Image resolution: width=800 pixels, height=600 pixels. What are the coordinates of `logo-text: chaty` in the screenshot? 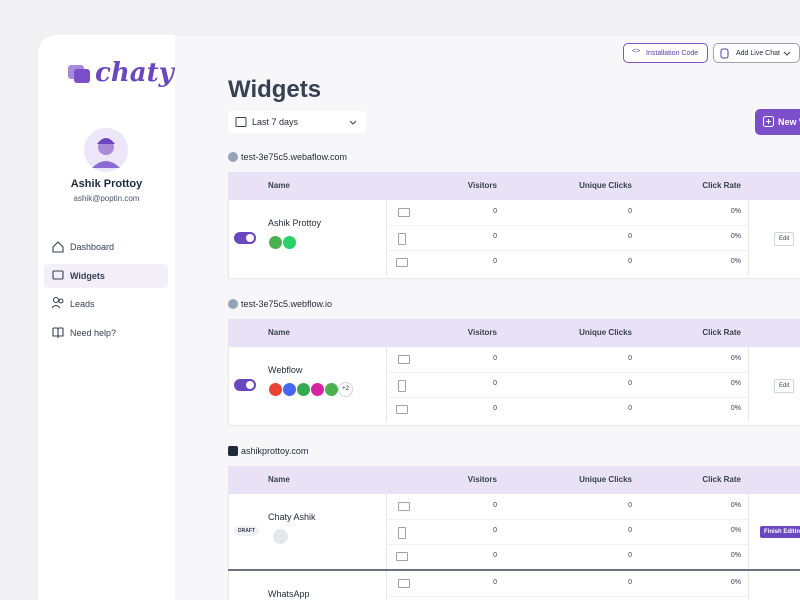 It's located at (134, 73).